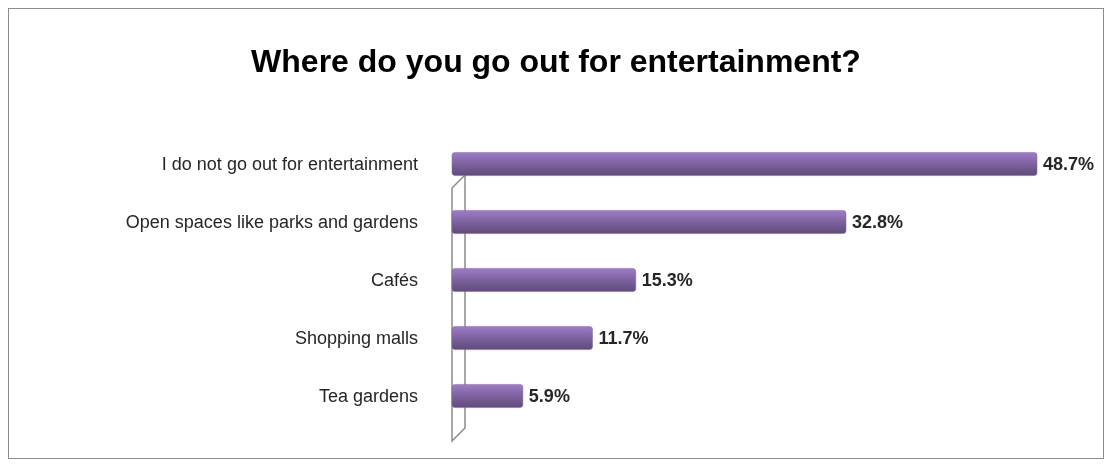  I want to click on y-tick-label: Shopping malls, so click(356, 338).